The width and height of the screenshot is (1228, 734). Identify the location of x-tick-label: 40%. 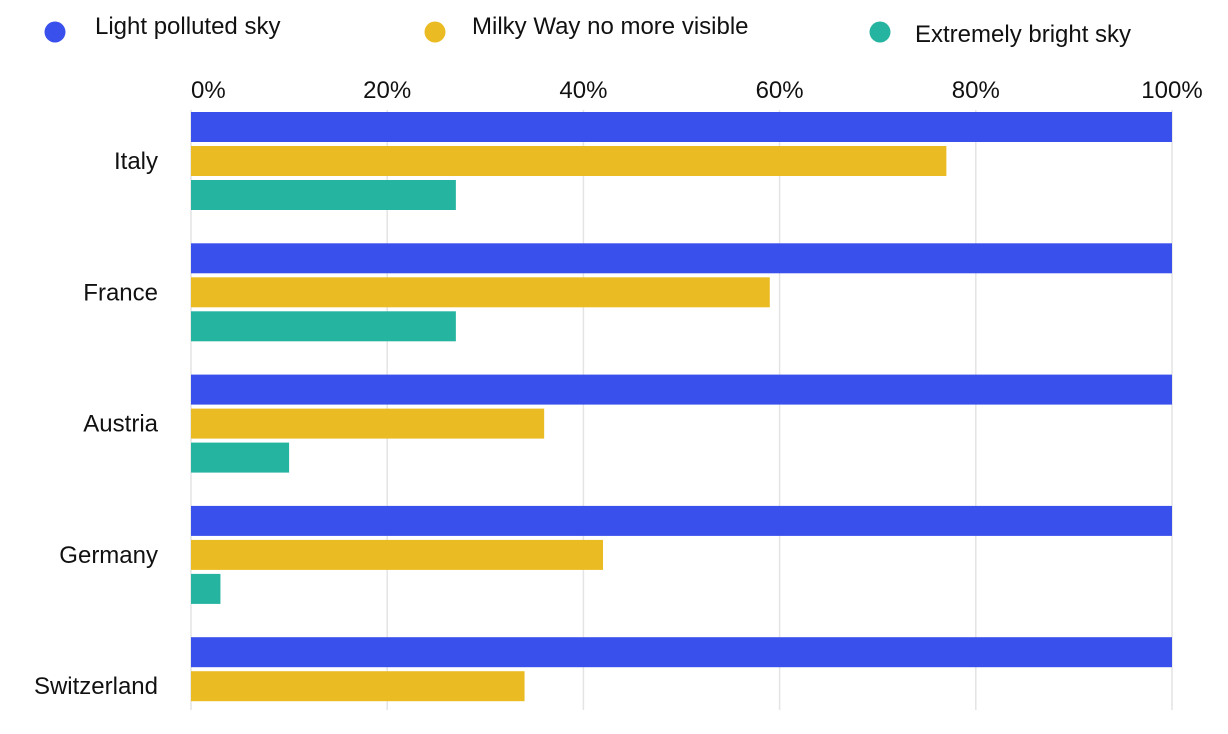
(583, 90).